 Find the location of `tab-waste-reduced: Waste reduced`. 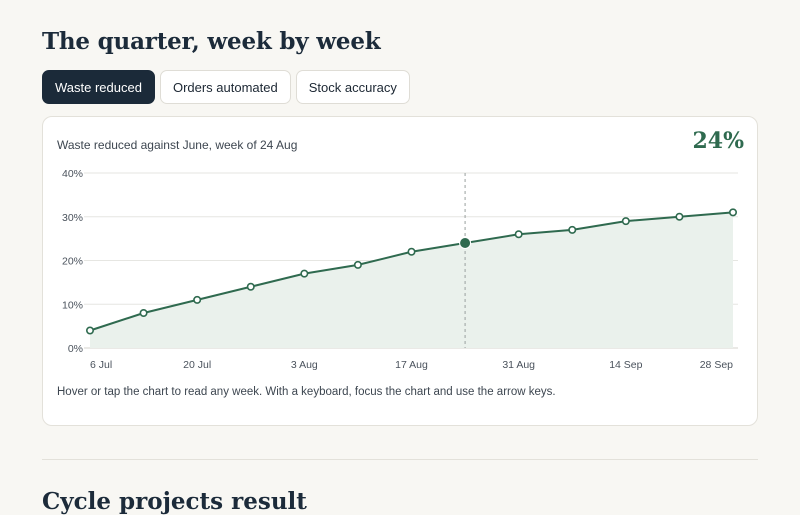

tab-waste-reduced: Waste reduced is located at coordinates (98, 87).